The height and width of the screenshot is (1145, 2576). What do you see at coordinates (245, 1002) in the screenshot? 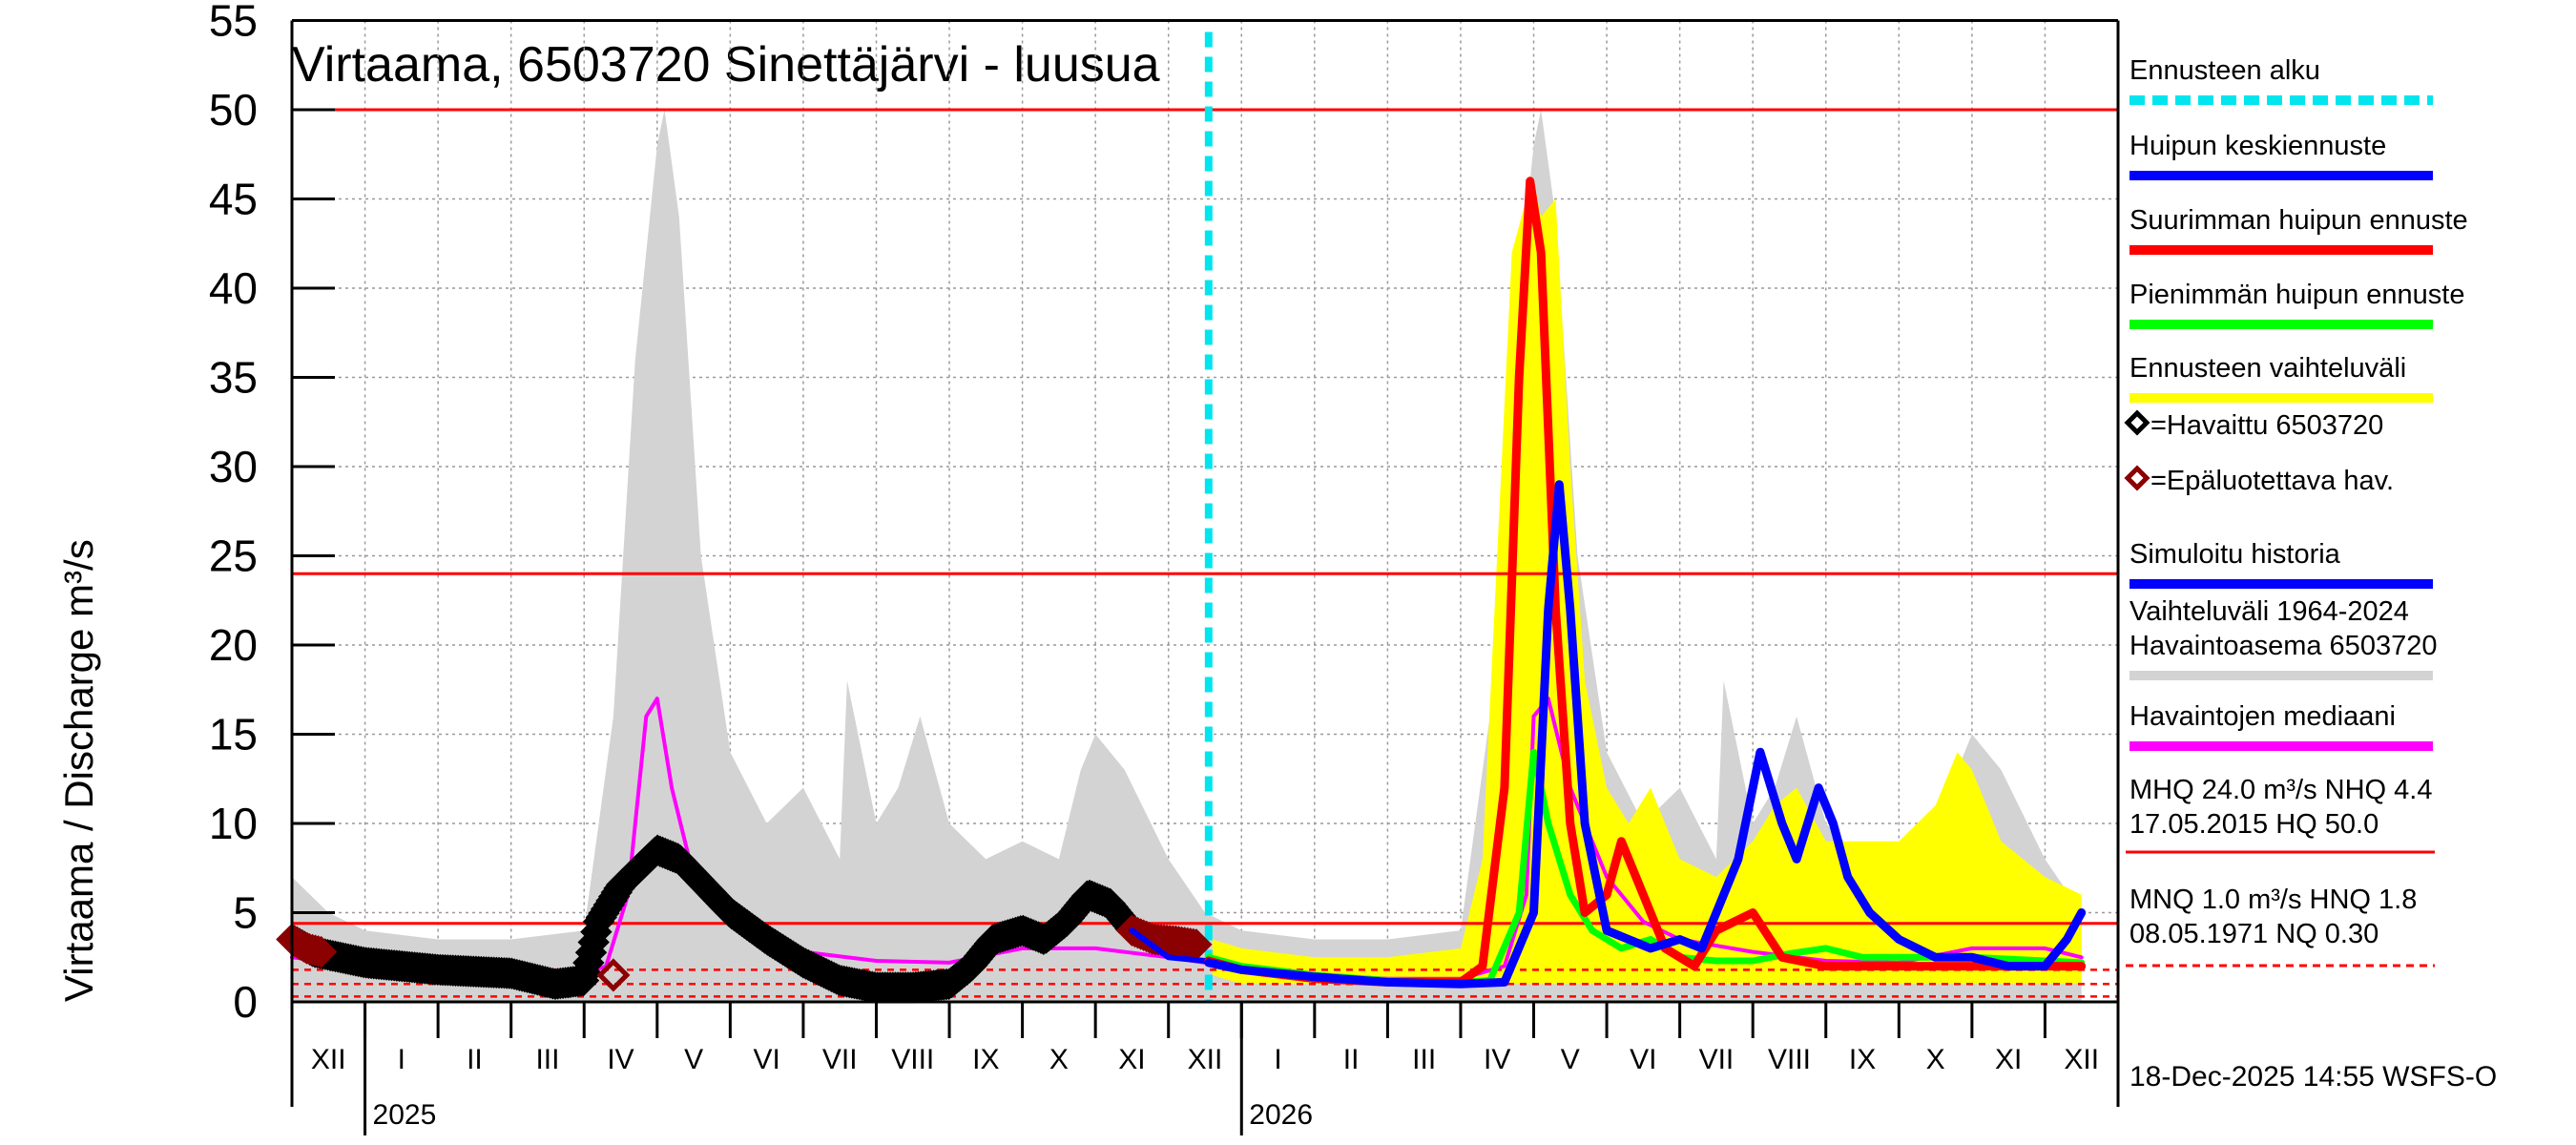
I see `y-tick-label: 0` at bounding box center [245, 1002].